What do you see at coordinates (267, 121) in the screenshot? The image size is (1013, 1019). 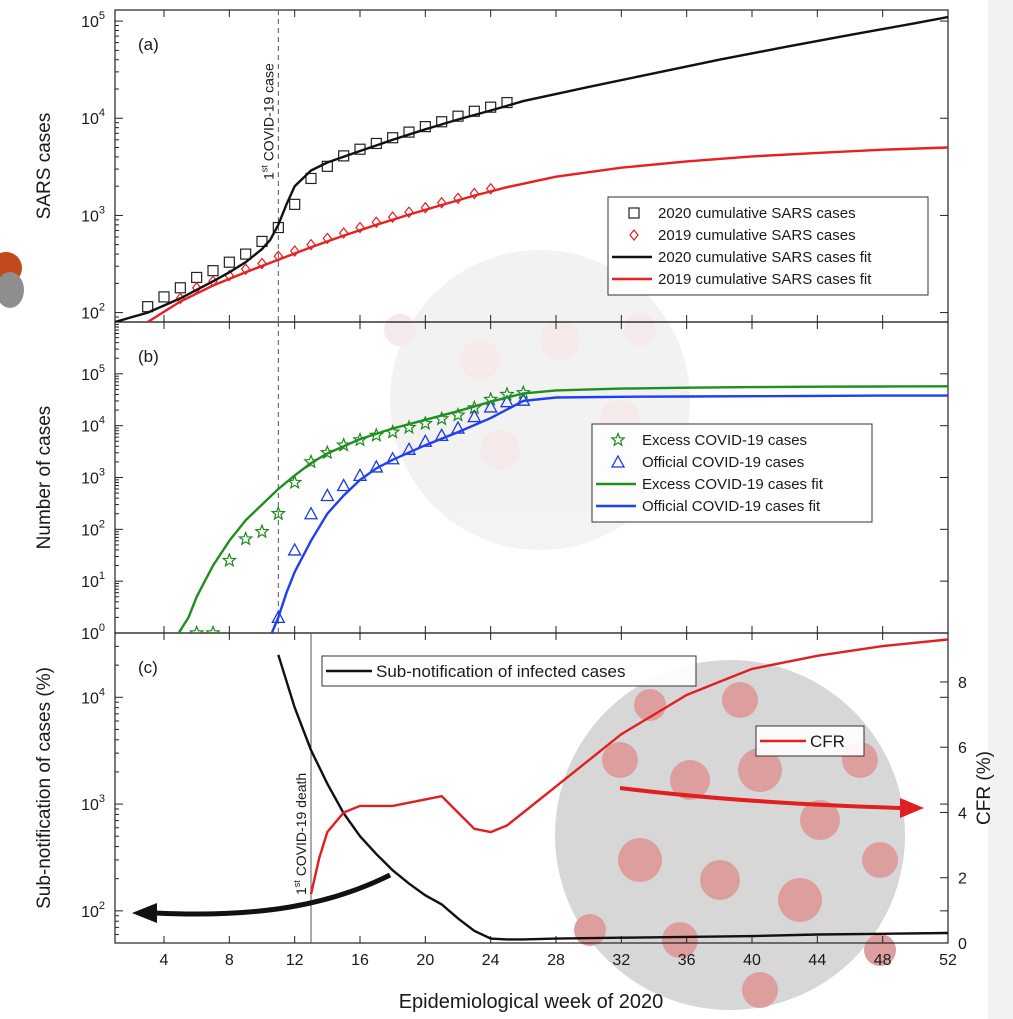 I see `event-marker-label: 1st COVID-19 case` at bounding box center [267, 121].